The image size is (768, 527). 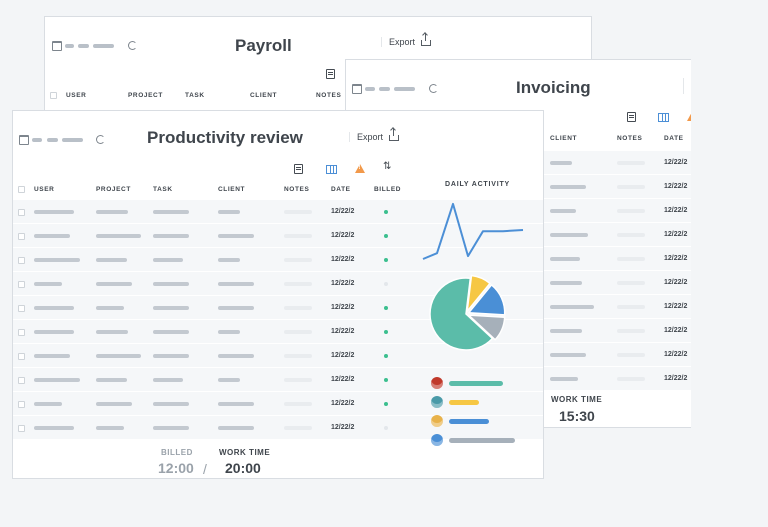 I want to click on work-time-value: 20:00, so click(x=243, y=468).